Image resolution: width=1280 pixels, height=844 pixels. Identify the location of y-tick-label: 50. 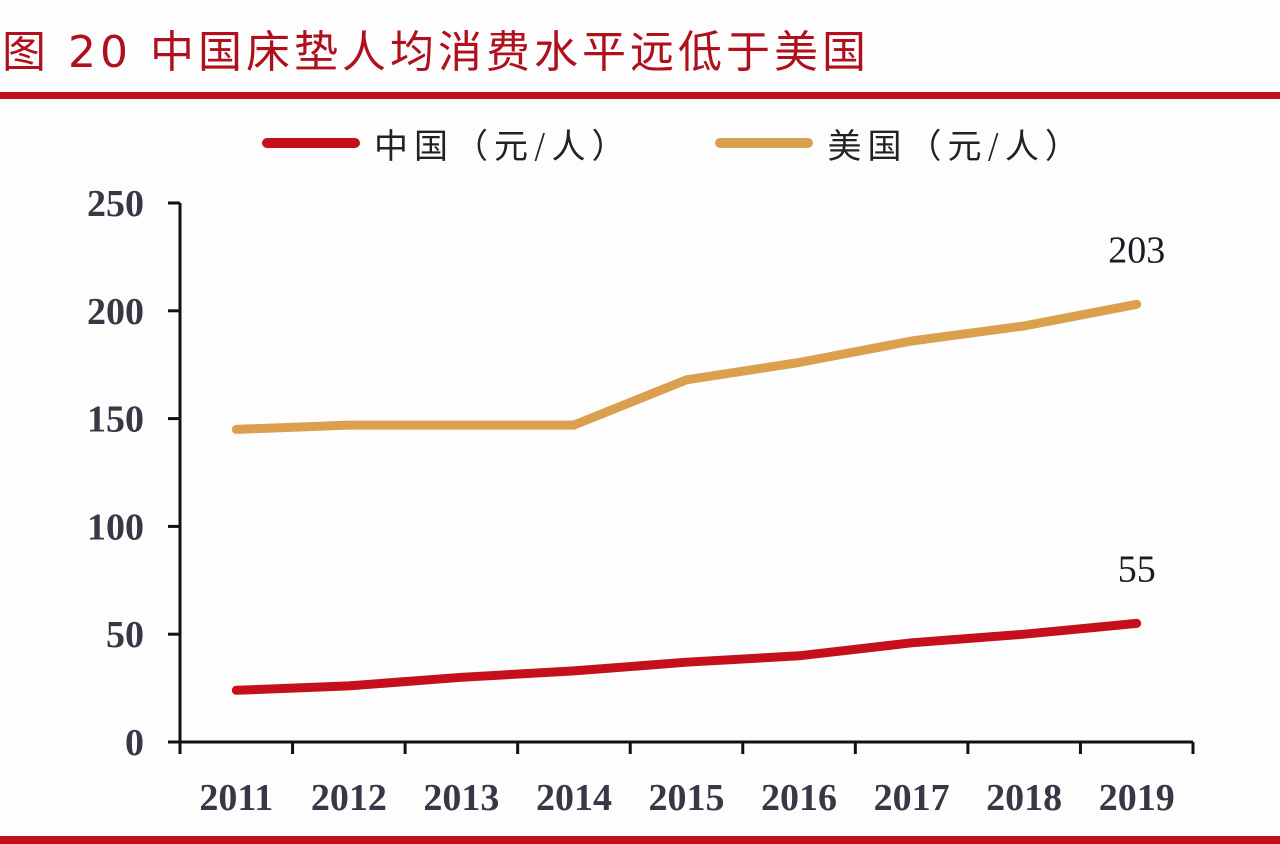
(125, 635).